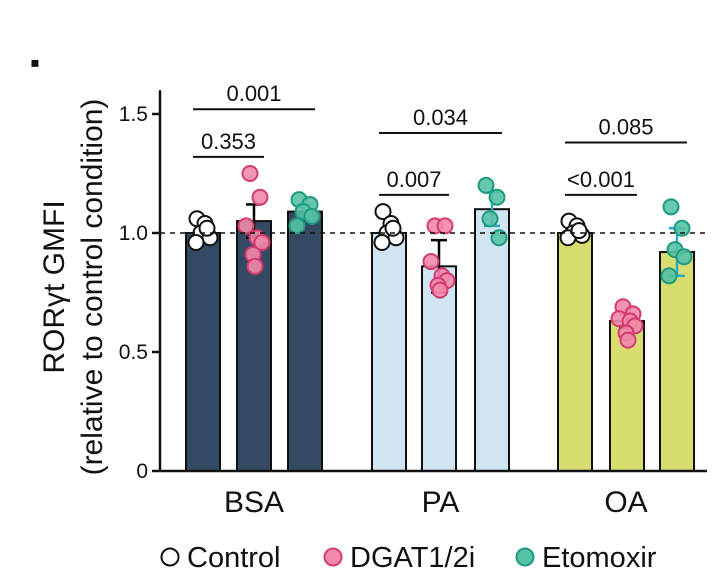  I want to click on legend-item-dgat: DGAT1/2i, so click(399, 558).